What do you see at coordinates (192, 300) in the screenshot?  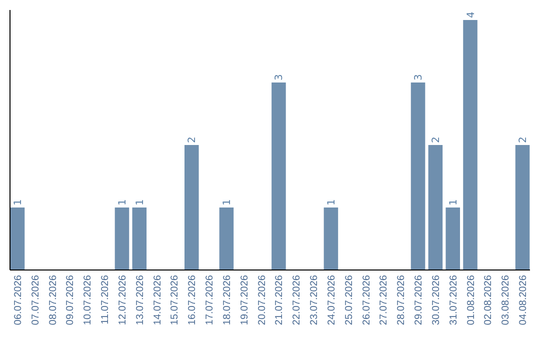 I see `x-tick-label: 16.07.2026` at bounding box center [192, 300].